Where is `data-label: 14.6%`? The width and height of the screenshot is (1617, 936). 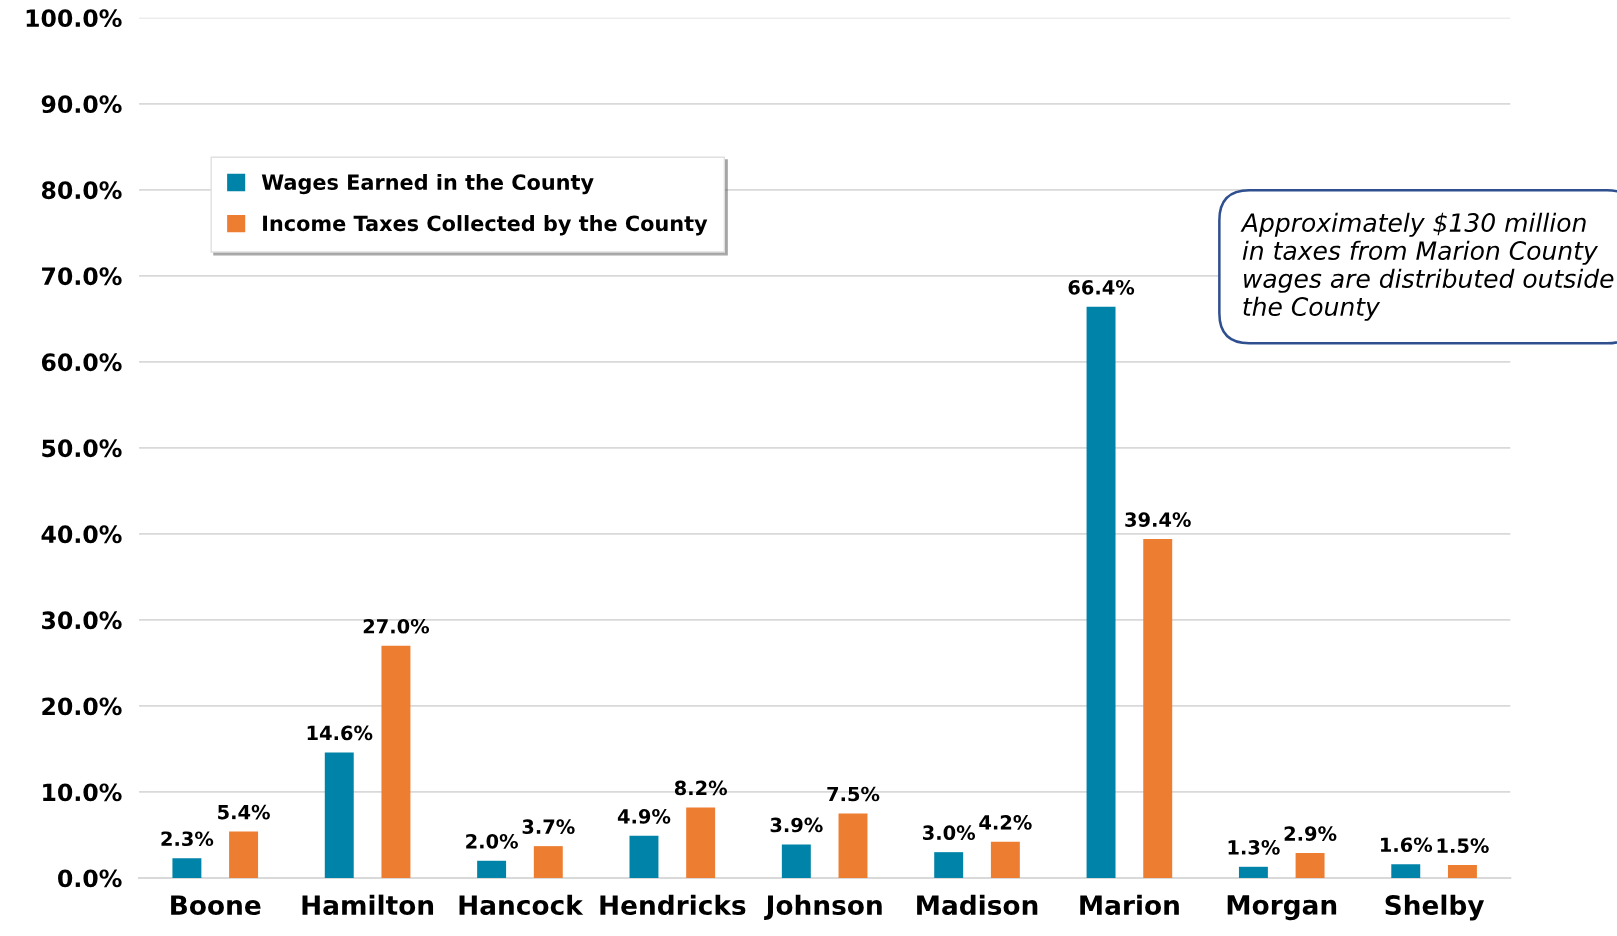 data-label: 14.6% is located at coordinates (340, 733).